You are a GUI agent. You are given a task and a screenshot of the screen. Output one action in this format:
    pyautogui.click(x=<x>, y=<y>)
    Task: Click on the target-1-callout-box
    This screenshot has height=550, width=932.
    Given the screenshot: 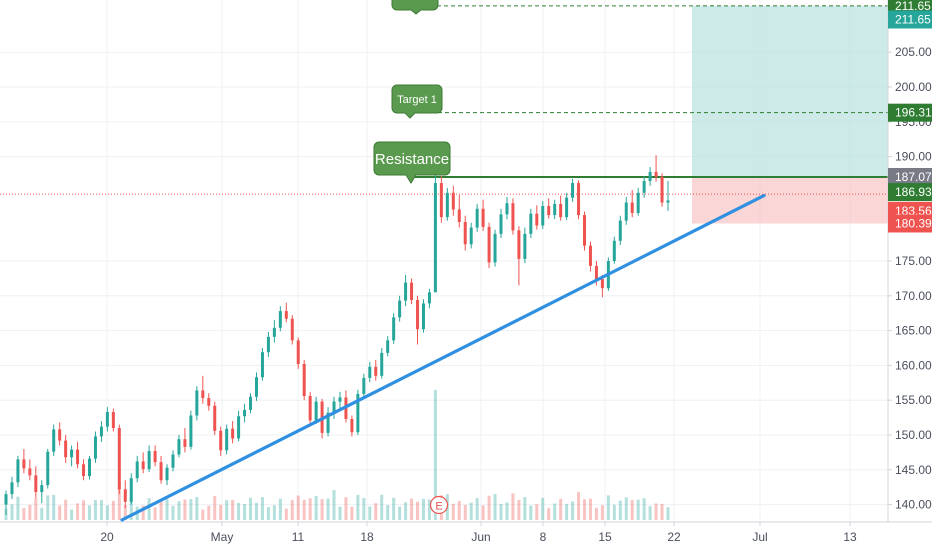 What is the action you would take?
    pyautogui.click(x=417, y=99)
    